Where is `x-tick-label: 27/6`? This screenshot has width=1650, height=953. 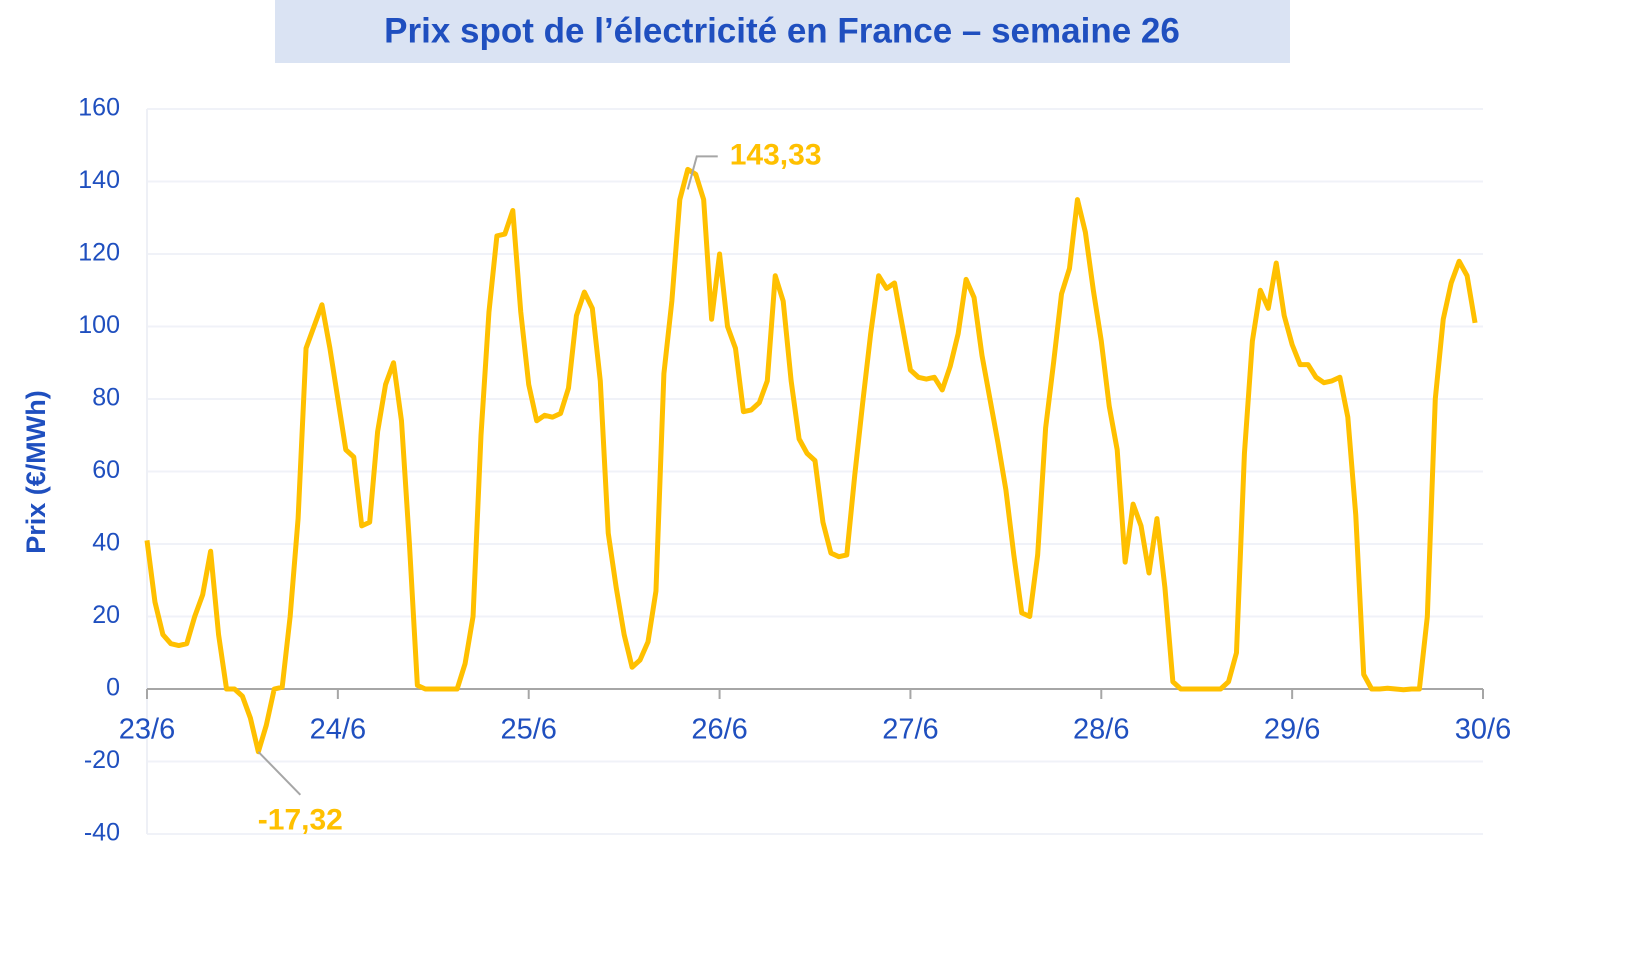
x-tick-label: 27/6 is located at coordinates (910, 730).